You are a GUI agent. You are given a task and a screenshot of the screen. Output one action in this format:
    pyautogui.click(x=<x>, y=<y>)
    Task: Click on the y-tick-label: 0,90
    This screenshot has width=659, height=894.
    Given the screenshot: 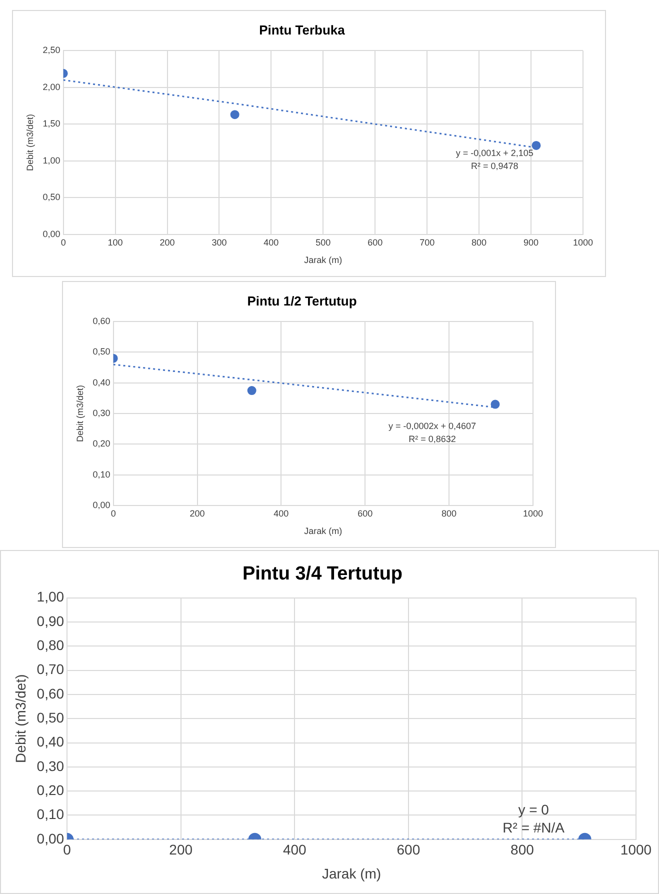 What is the action you would take?
    pyautogui.click(x=50, y=620)
    